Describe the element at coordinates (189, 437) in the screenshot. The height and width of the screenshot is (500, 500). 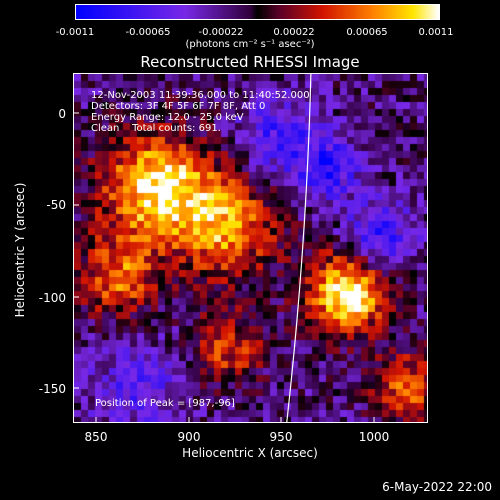
I see `x-tick: 900` at that location.